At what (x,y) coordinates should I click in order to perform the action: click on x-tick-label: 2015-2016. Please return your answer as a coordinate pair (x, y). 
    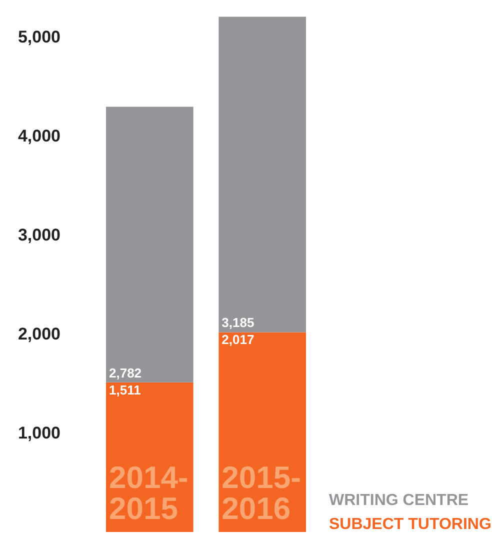
    Looking at the image, I should click on (261, 493).